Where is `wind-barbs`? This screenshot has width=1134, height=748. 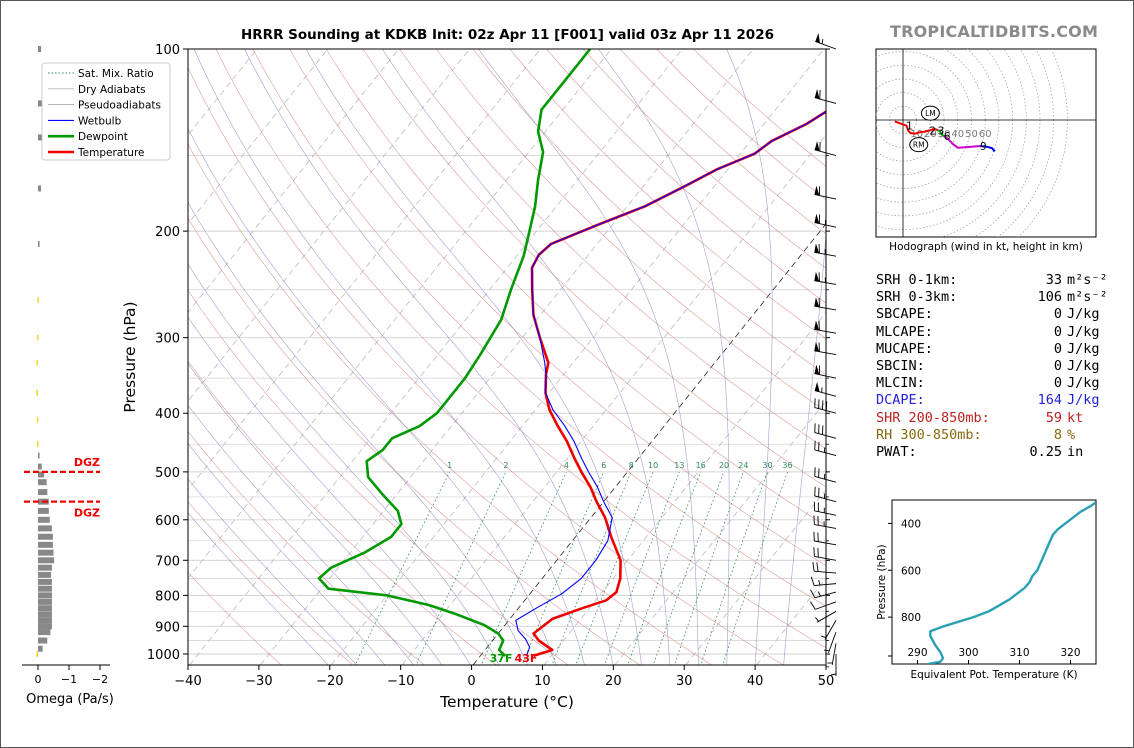
wind-barbs is located at coordinates (823, 354).